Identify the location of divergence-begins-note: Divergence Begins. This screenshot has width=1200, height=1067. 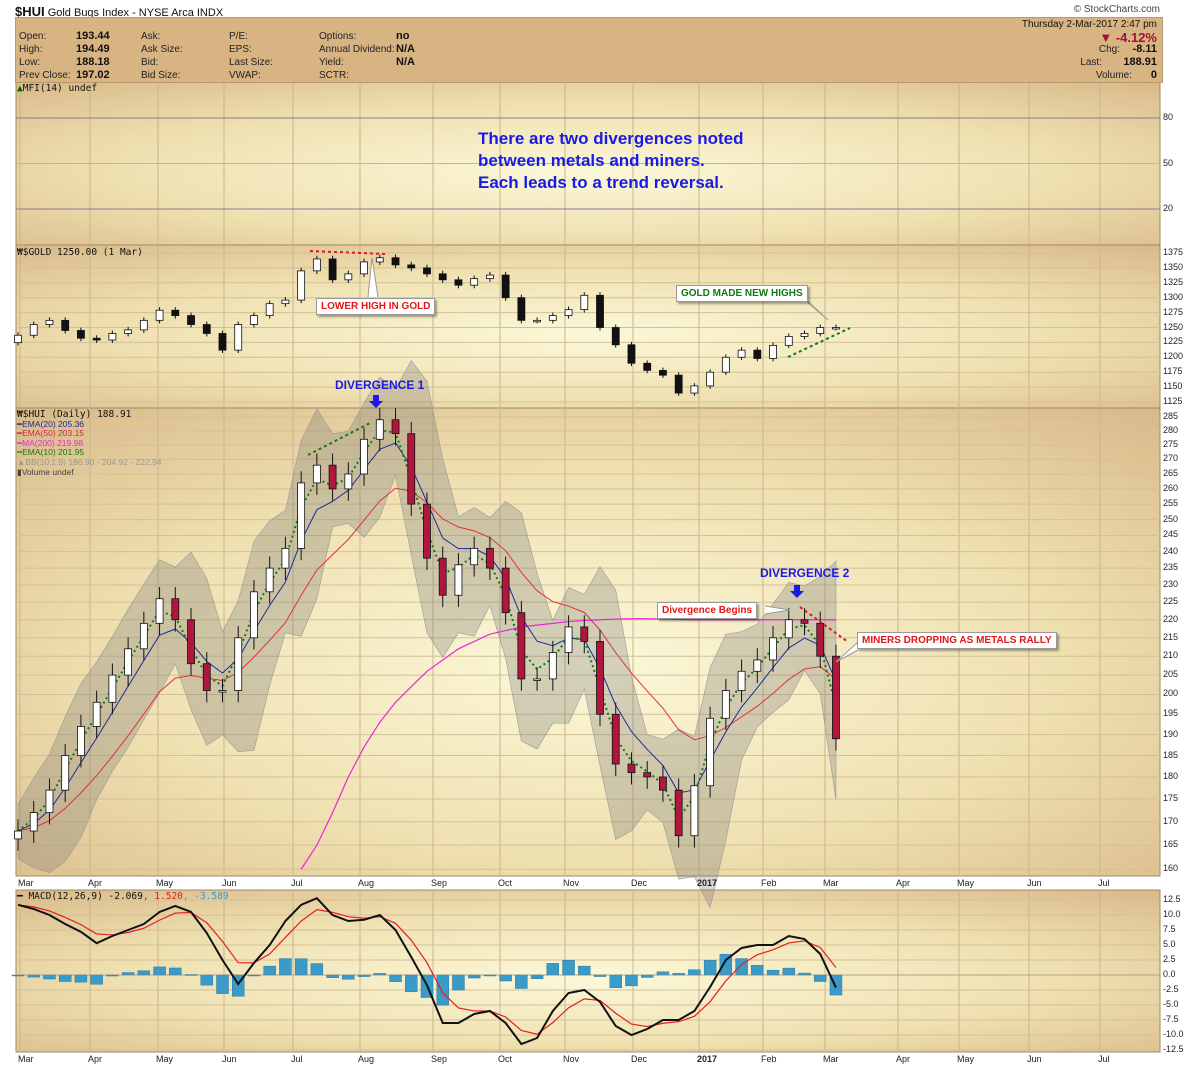
(707, 610).